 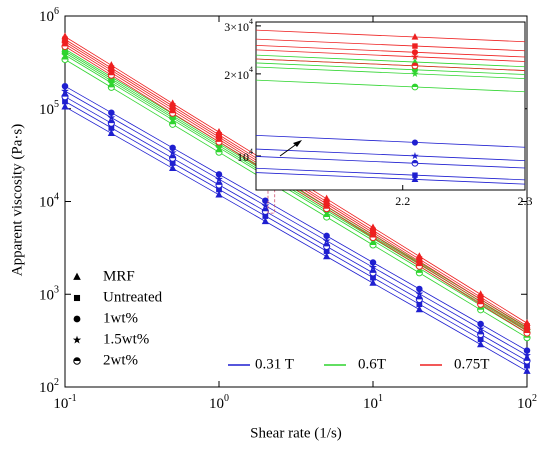 I want to click on x-tick-label-exponent: 1, so click(x=380, y=398).